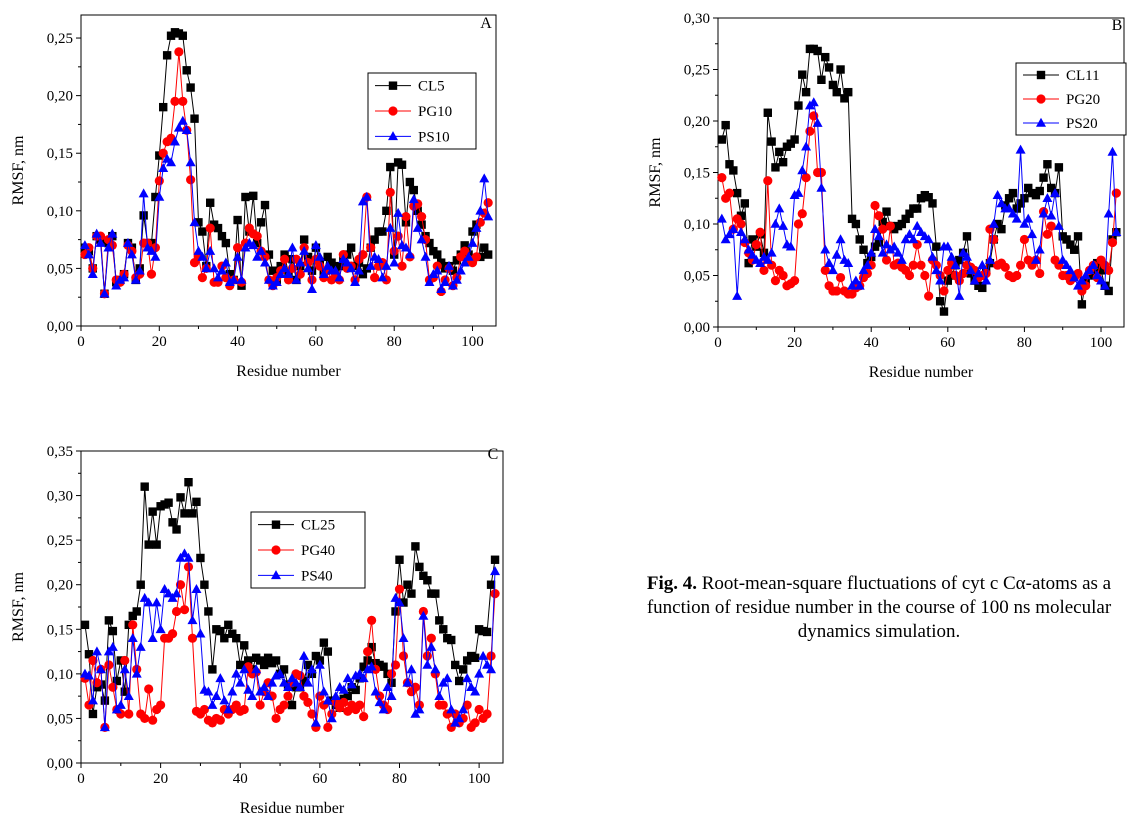 Image resolution: width=1131 pixels, height=821 pixels. Describe the element at coordinates (60, 327) in the screenshot. I see `y-tick-label: 0,00` at that location.